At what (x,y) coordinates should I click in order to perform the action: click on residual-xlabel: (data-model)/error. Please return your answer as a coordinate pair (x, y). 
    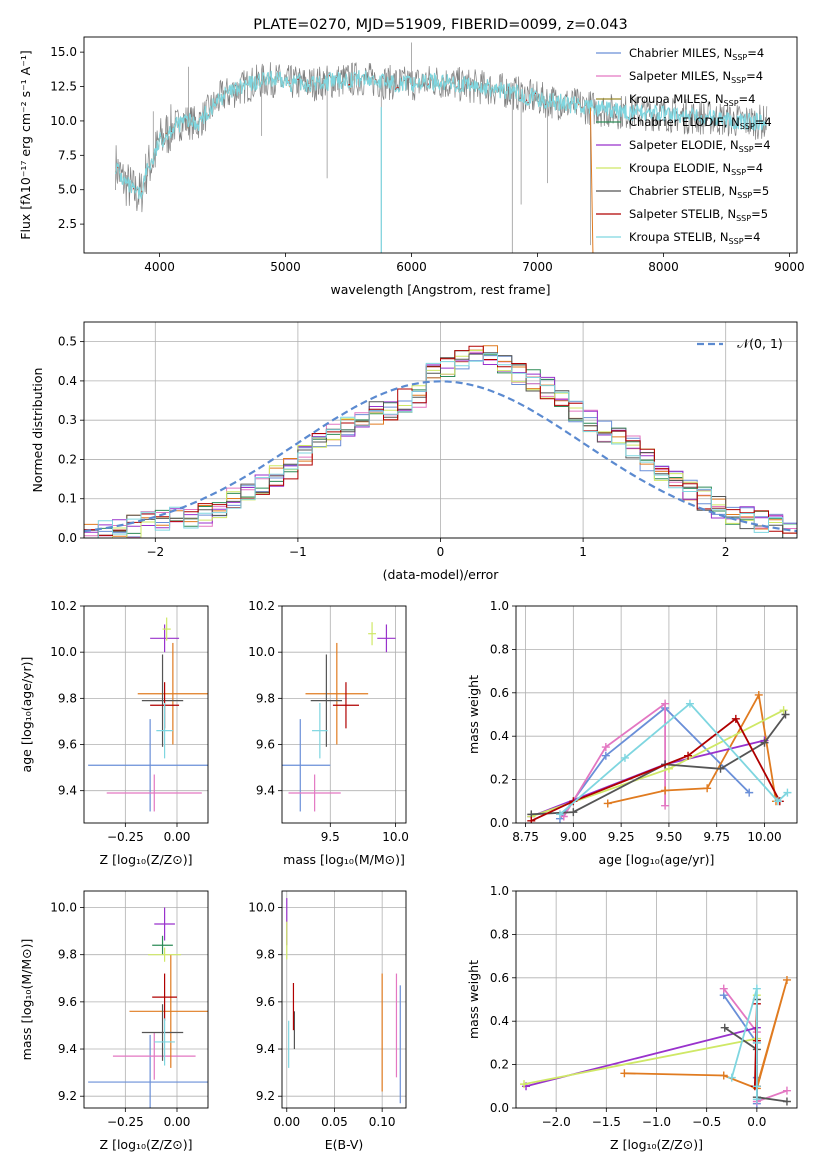
    Looking at the image, I should click on (441, 574).